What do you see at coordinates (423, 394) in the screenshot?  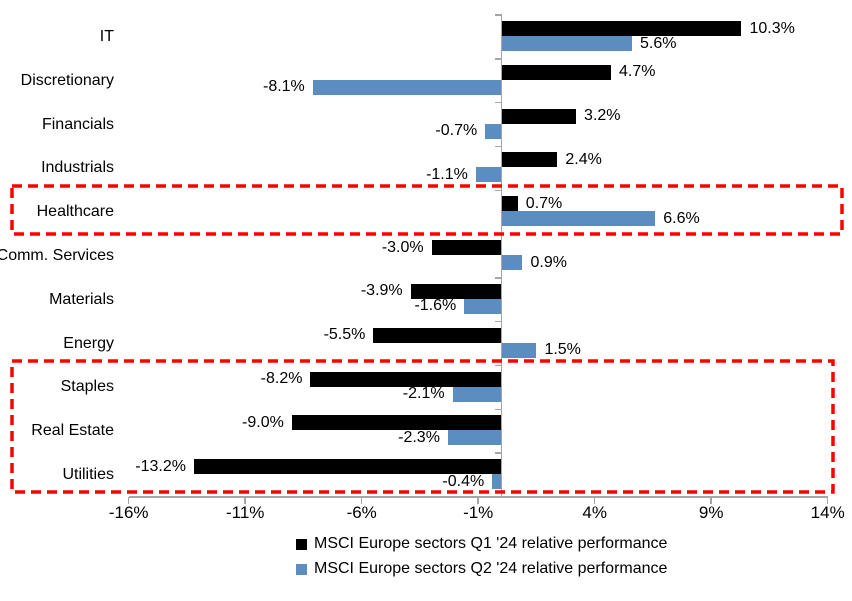 I see `bar-value-label: -2.1%` at bounding box center [423, 394].